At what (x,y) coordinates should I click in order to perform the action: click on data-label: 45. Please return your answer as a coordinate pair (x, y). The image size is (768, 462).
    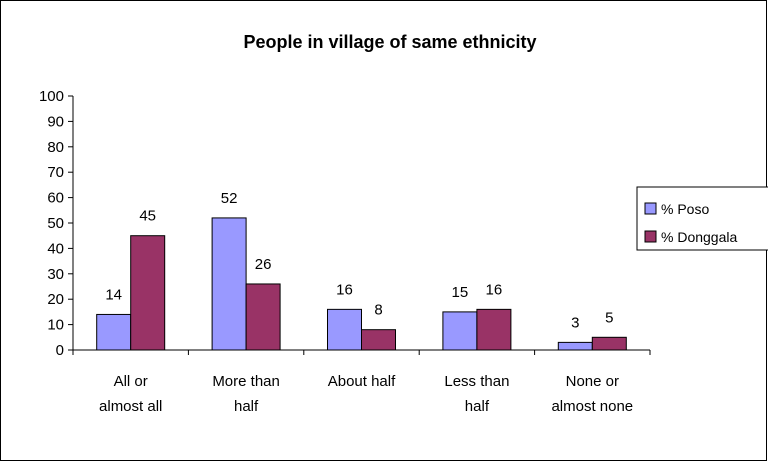
    Looking at the image, I should click on (147, 216).